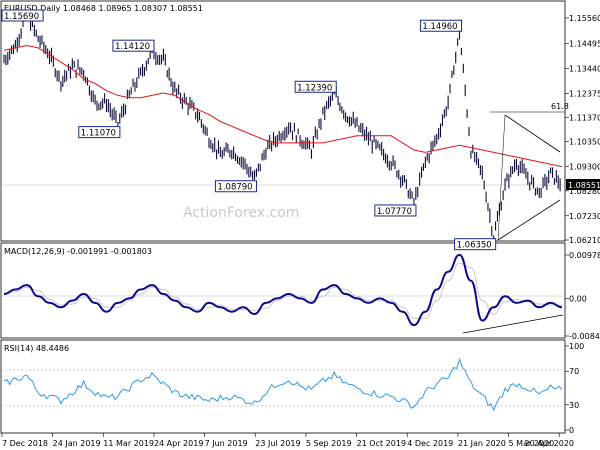  What do you see at coordinates (277, 443) in the screenshot?
I see `date-tick-label: 23 Jul 2019` at bounding box center [277, 443].